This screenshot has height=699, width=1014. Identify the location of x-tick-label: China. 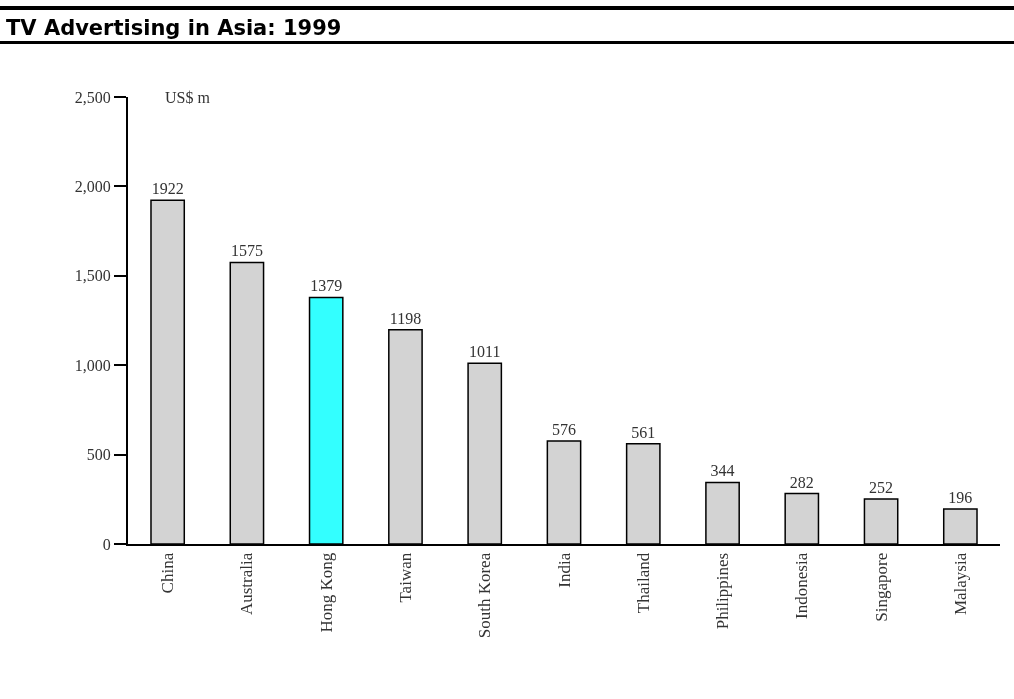
(168, 573).